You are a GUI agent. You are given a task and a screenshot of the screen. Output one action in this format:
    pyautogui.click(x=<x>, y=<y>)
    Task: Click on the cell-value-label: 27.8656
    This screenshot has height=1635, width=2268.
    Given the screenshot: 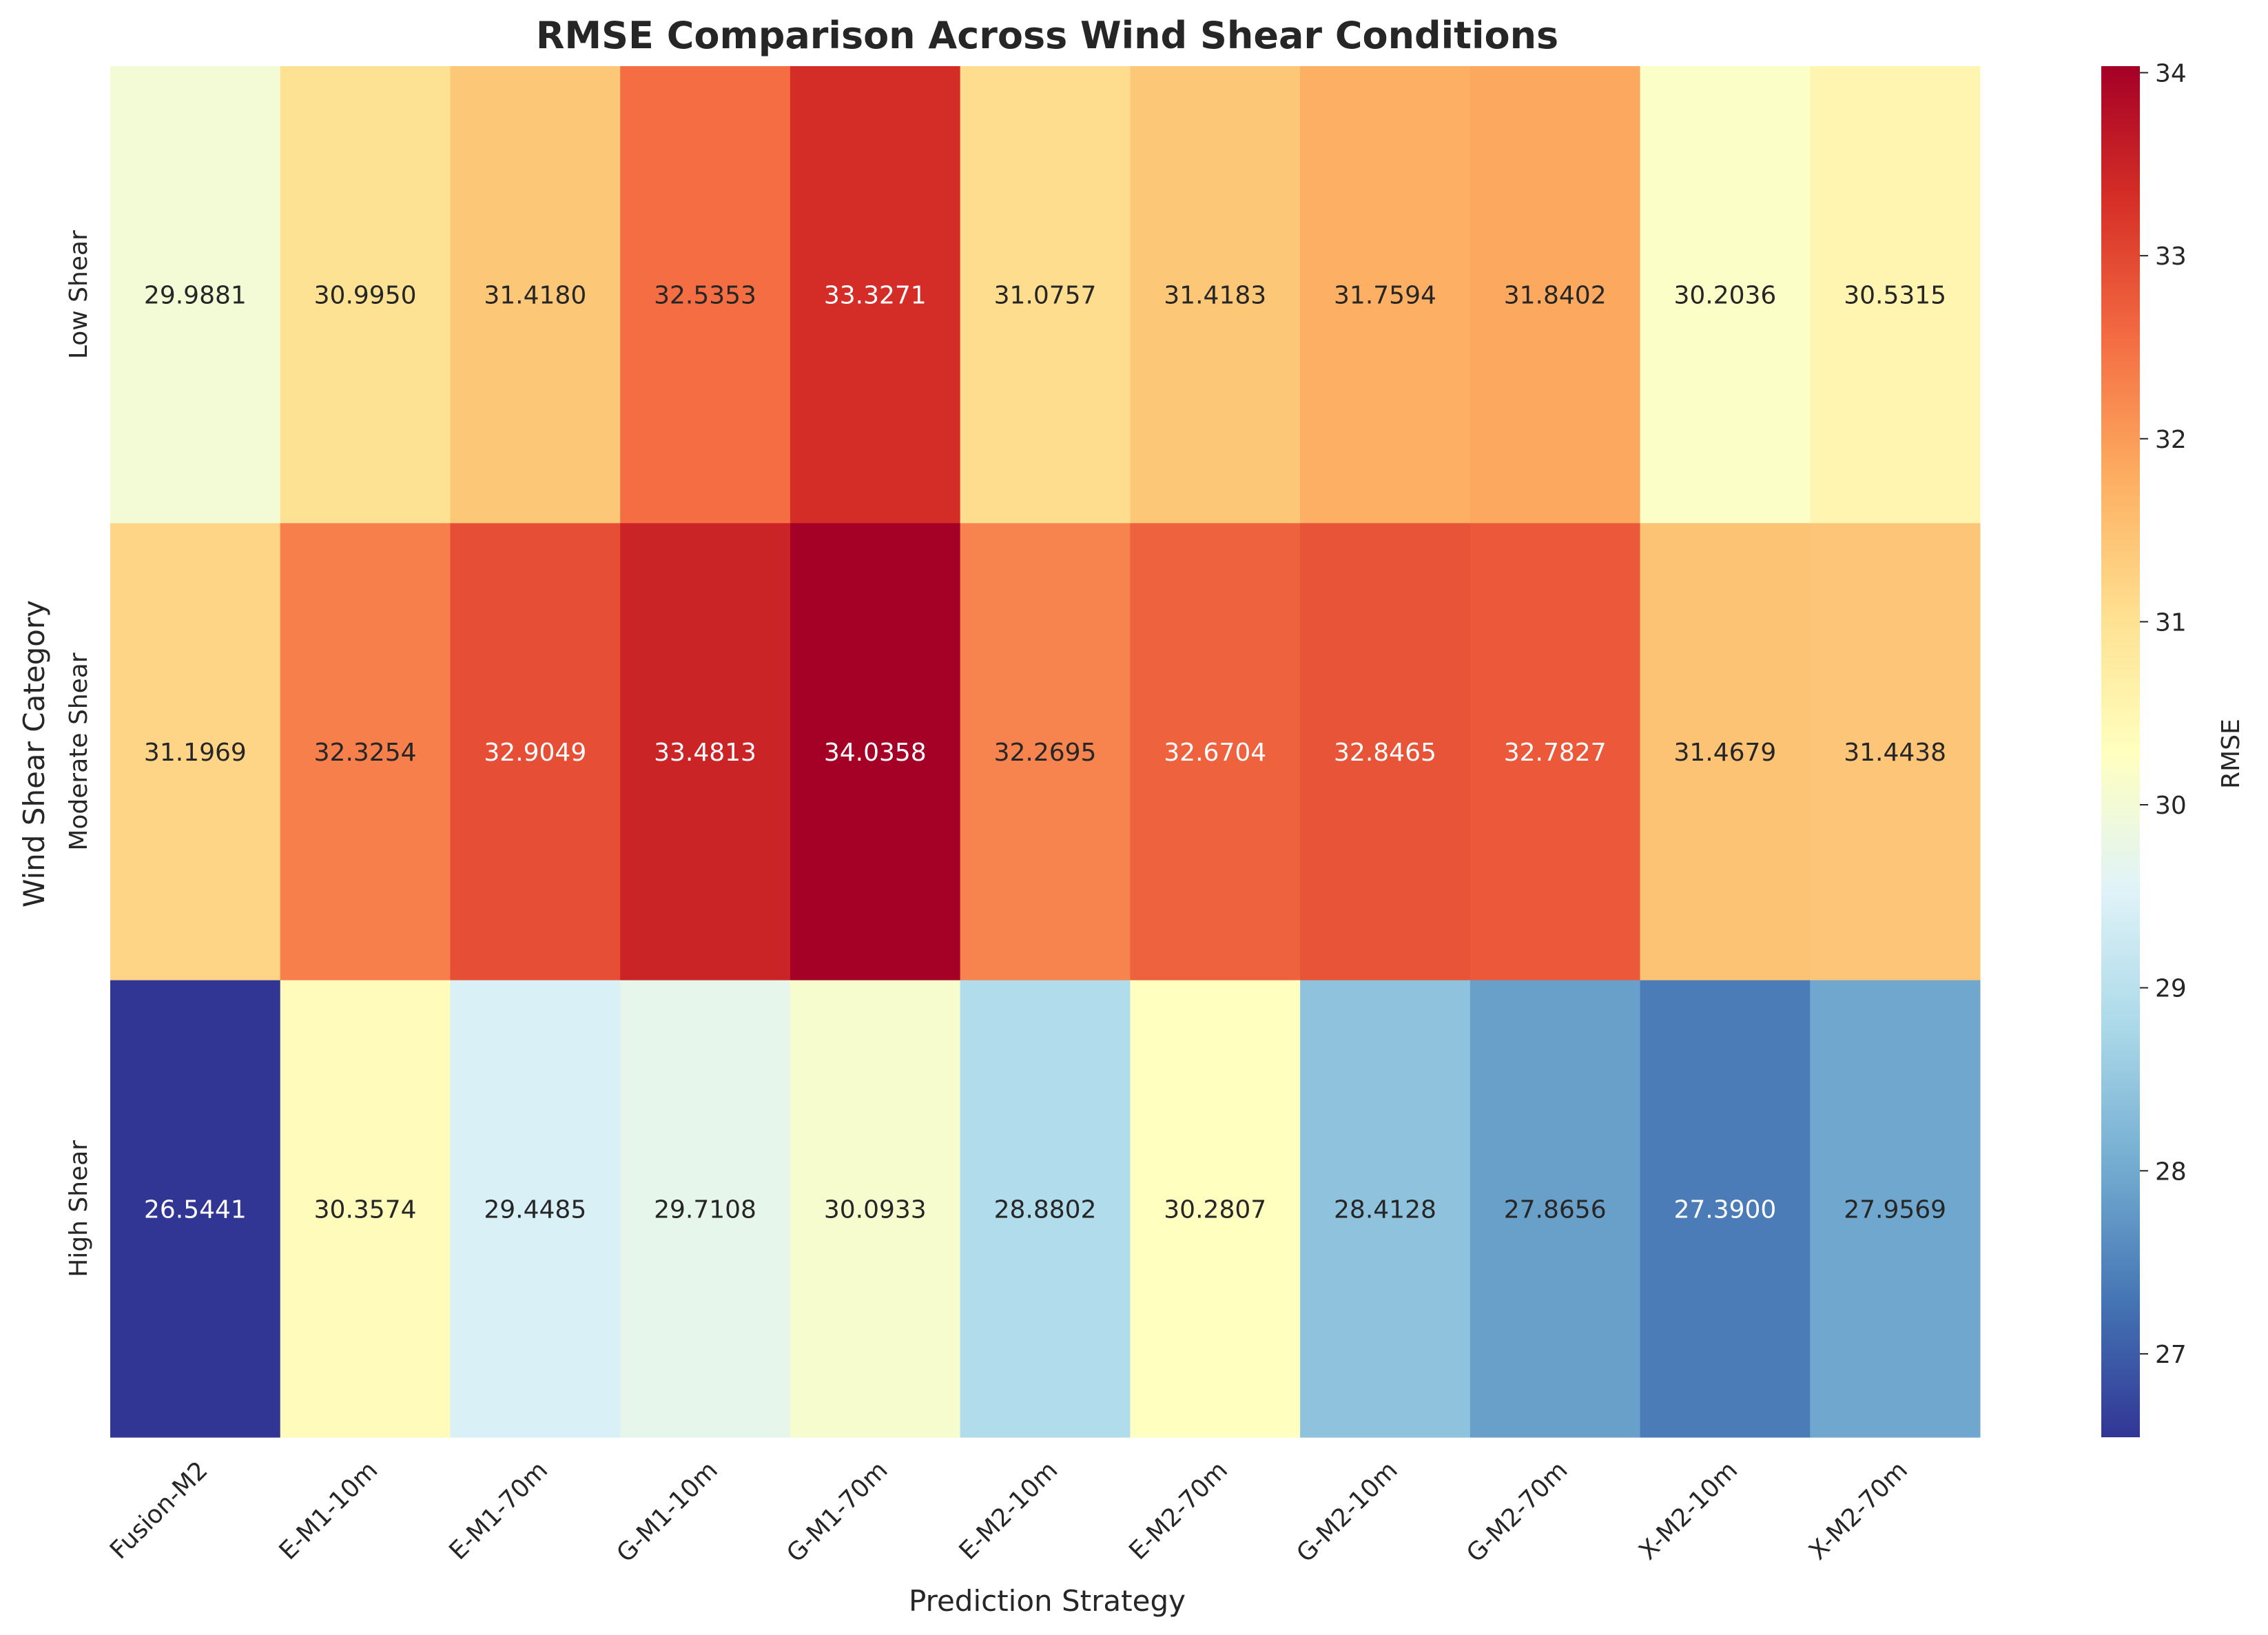 What is the action you would take?
    pyautogui.click(x=1555, y=1209)
    